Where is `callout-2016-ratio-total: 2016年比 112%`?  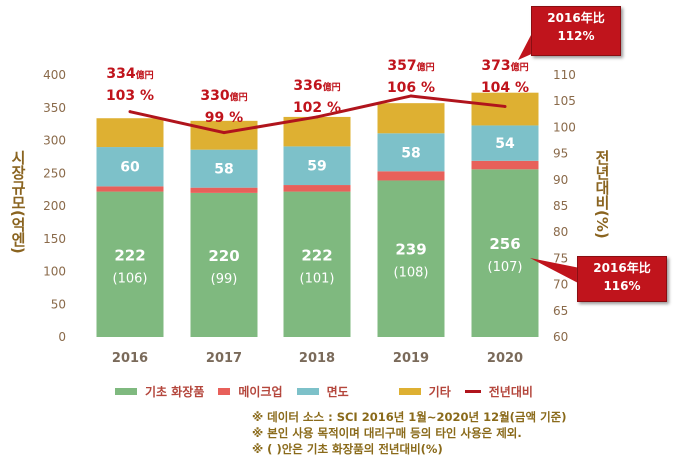 callout-2016-ratio-total: 2016年比 112% is located at coordinates (576, 31).